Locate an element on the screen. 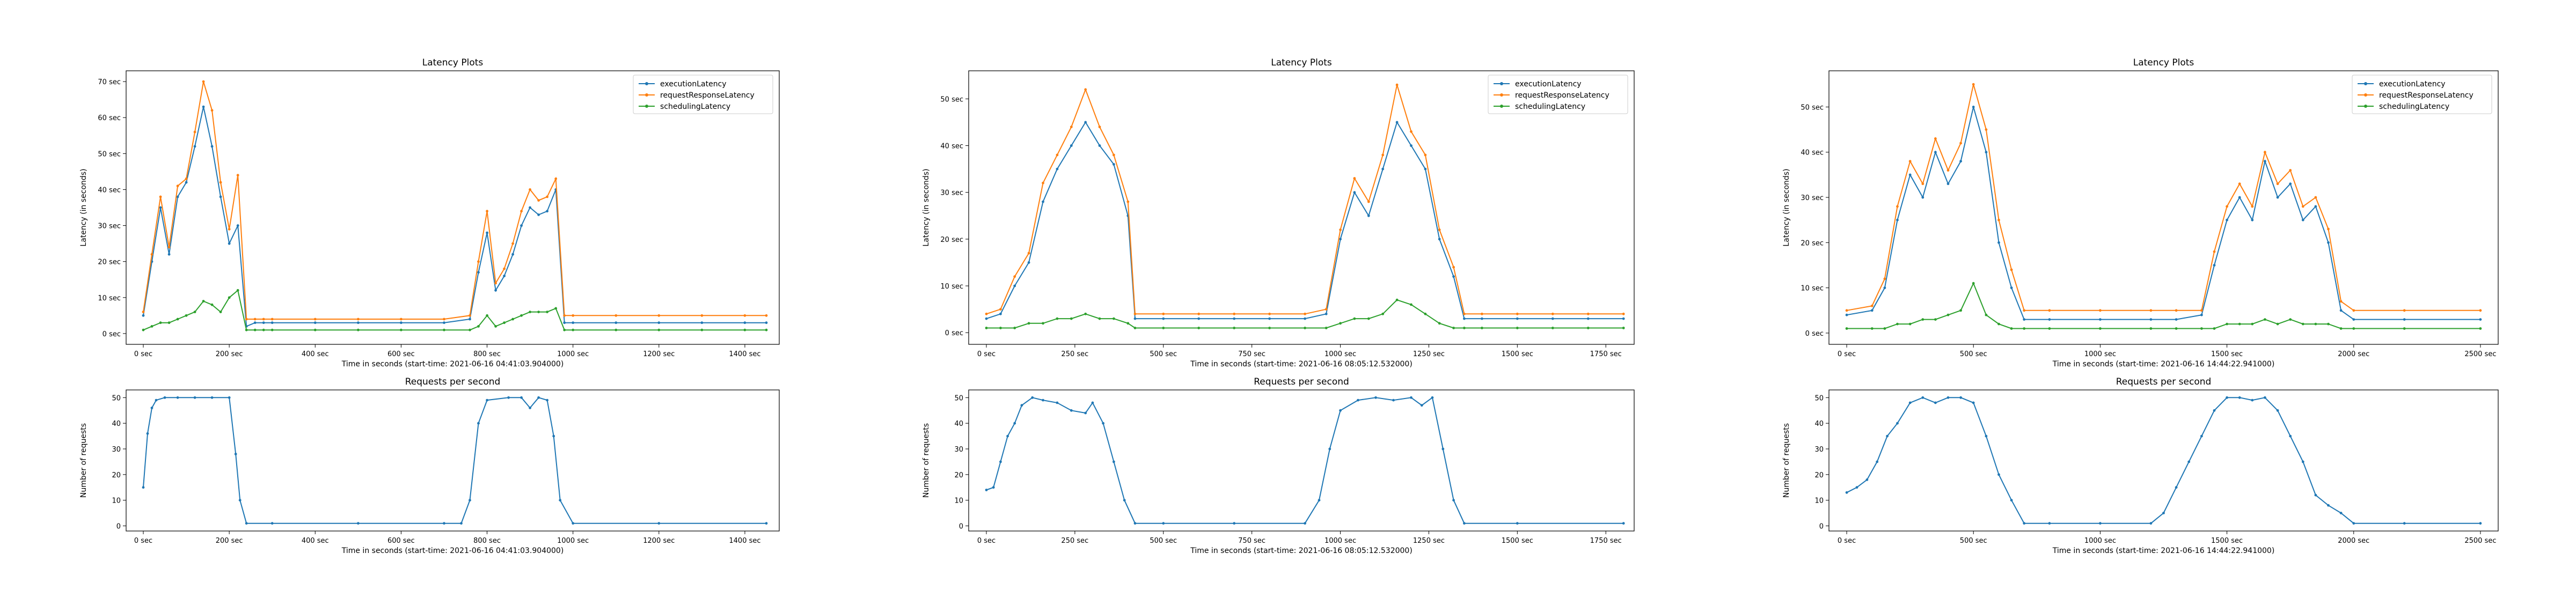 This screenshot has height=590, width=2576. y-axis-label: Latency (in seconds) is located at coordinates (83, 207).